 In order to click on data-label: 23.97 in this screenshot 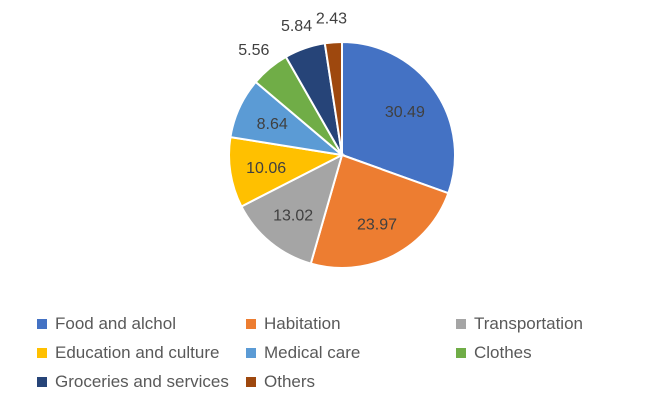, I will do `click(377, 224)`.